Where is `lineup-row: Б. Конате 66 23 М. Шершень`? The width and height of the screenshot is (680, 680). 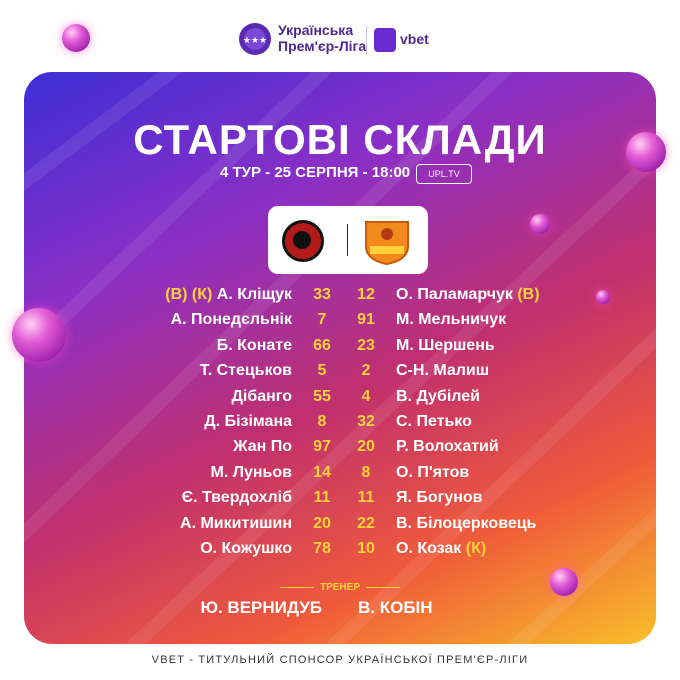
lineup-row: Б. Конате 66 23 М. Шершень is located at coordinates (340, 349).